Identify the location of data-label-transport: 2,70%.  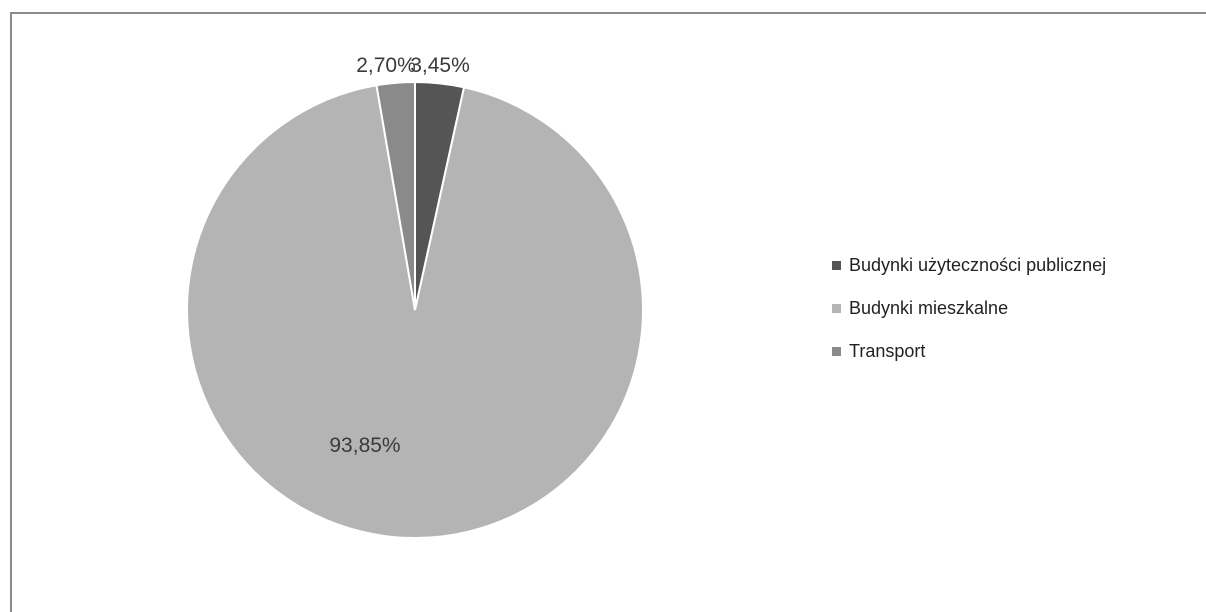
(386, 65).